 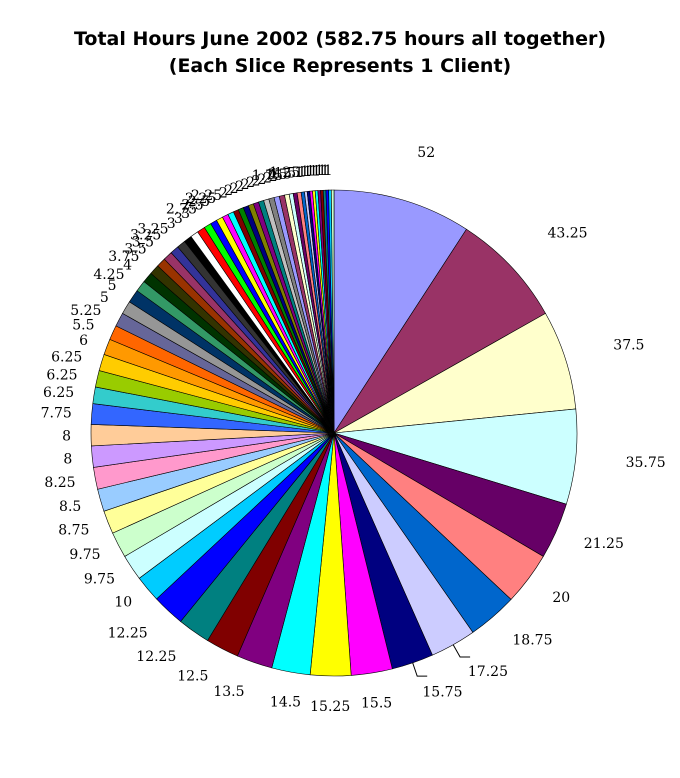 I want to click on slice-label: 21.25, so click(x=604, y=544).